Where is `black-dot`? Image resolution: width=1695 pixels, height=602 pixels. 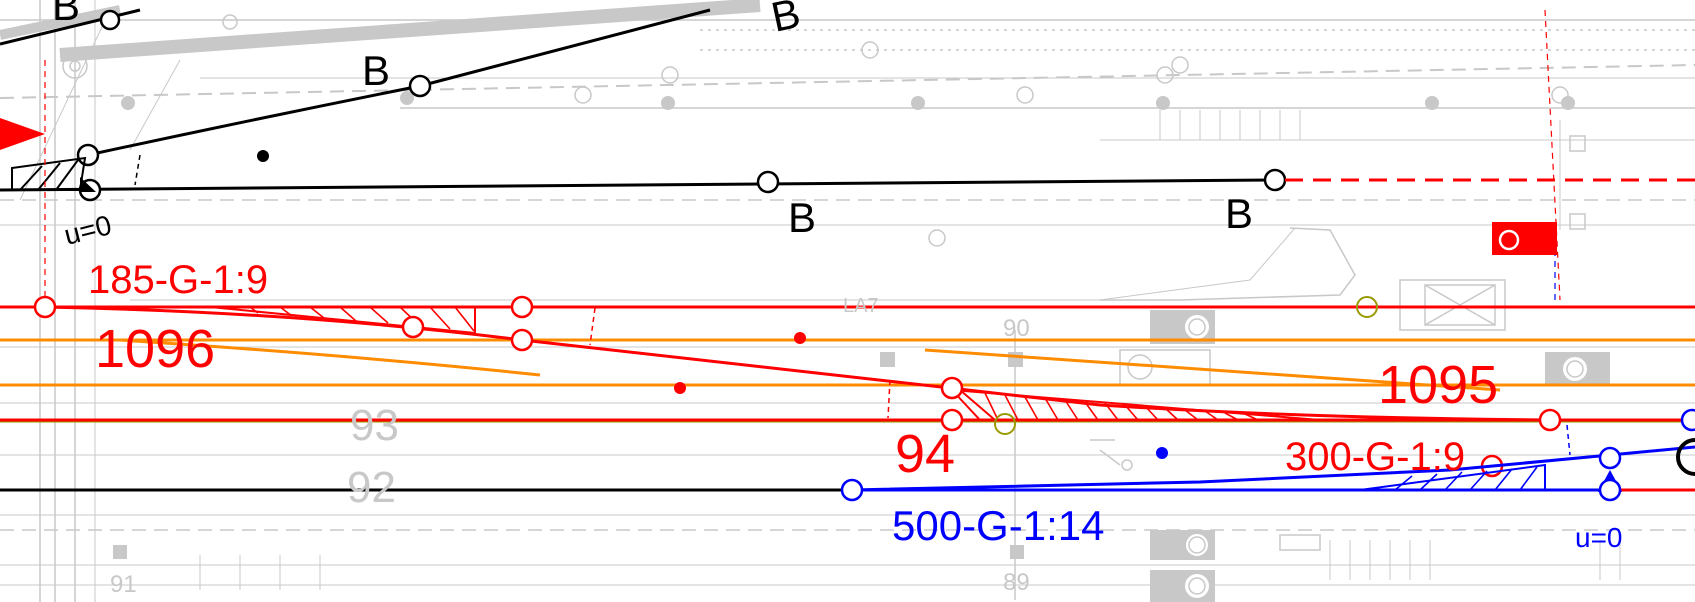
black-dot is located at coordinates (263, 156).